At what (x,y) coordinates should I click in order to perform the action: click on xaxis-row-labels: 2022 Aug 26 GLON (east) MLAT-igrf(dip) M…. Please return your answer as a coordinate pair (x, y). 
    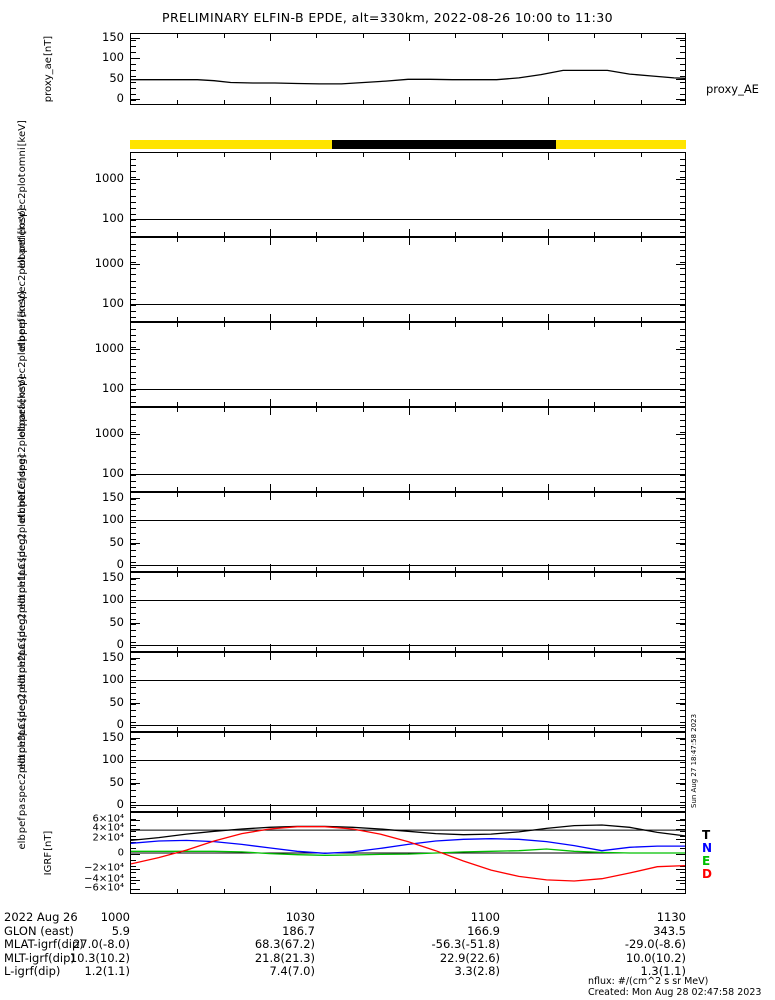
    Looking at the image, I should click on (44, 944).